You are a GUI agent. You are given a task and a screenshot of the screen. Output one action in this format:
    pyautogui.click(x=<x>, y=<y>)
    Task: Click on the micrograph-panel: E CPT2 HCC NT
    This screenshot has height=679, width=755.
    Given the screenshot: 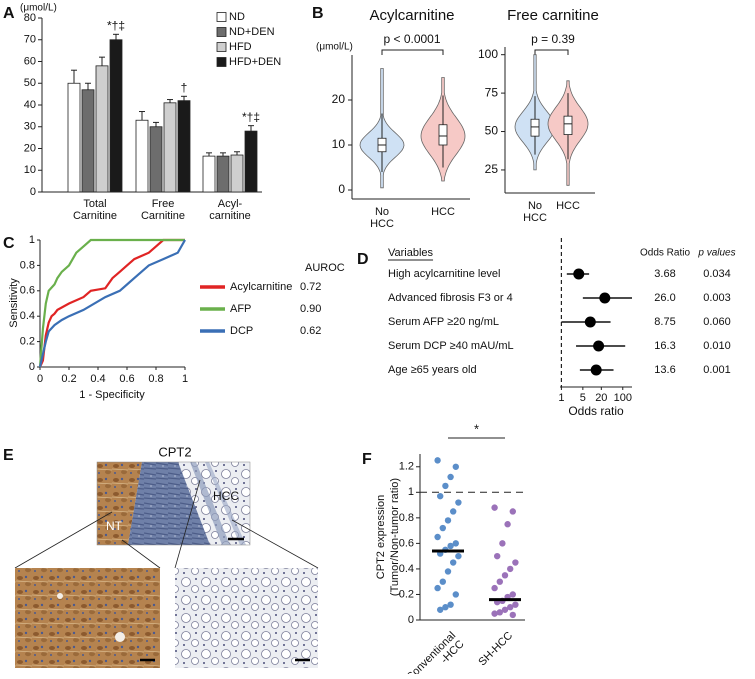 What is the action you would take?
    pyautogui.click(x=161, y=556)
    